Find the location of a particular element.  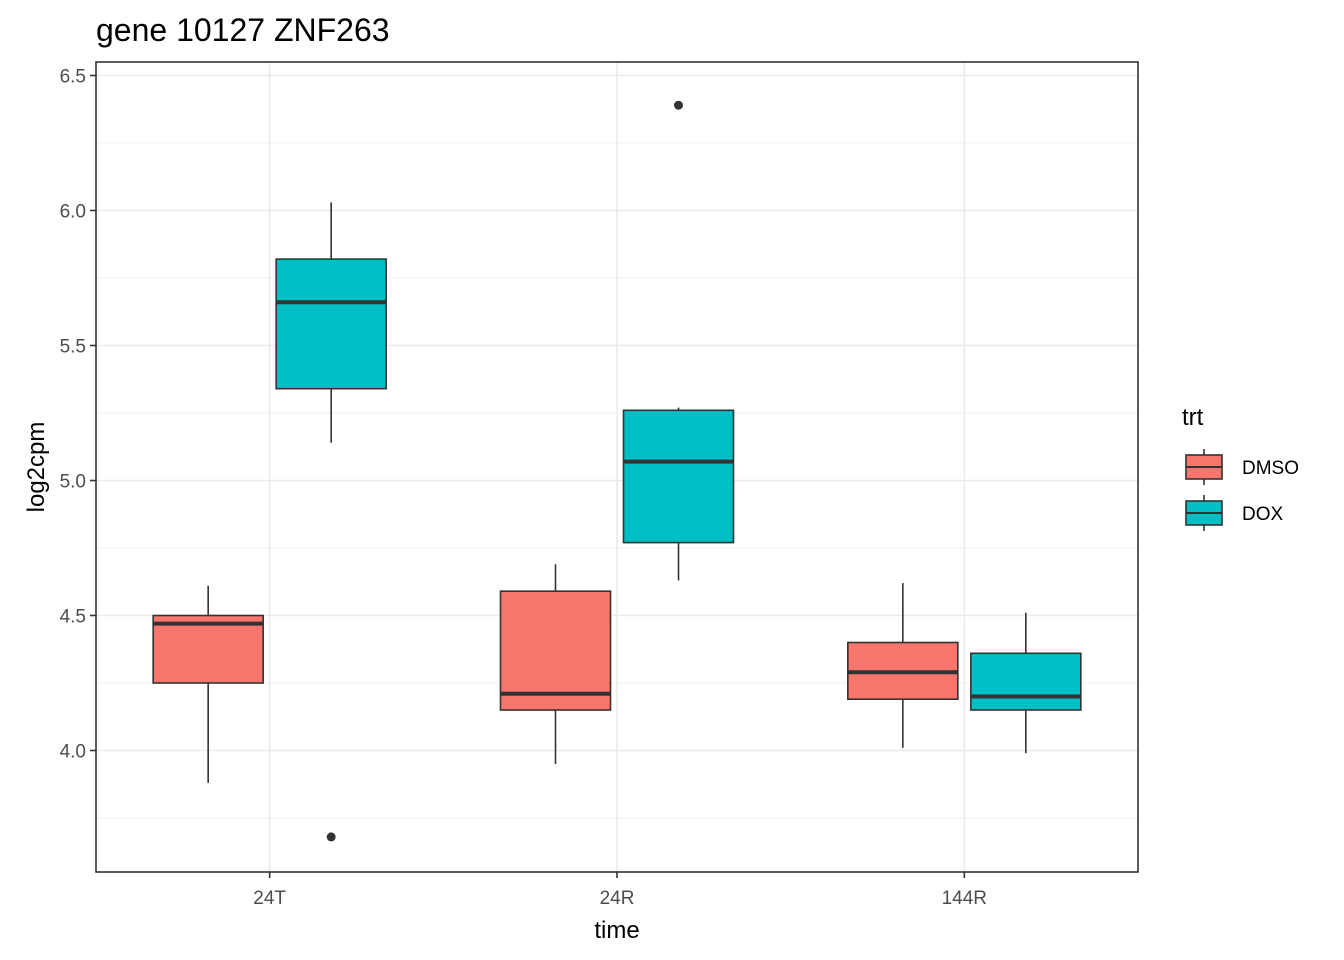

y-tick-label: 6.5 is located at coordinates (73, 77).